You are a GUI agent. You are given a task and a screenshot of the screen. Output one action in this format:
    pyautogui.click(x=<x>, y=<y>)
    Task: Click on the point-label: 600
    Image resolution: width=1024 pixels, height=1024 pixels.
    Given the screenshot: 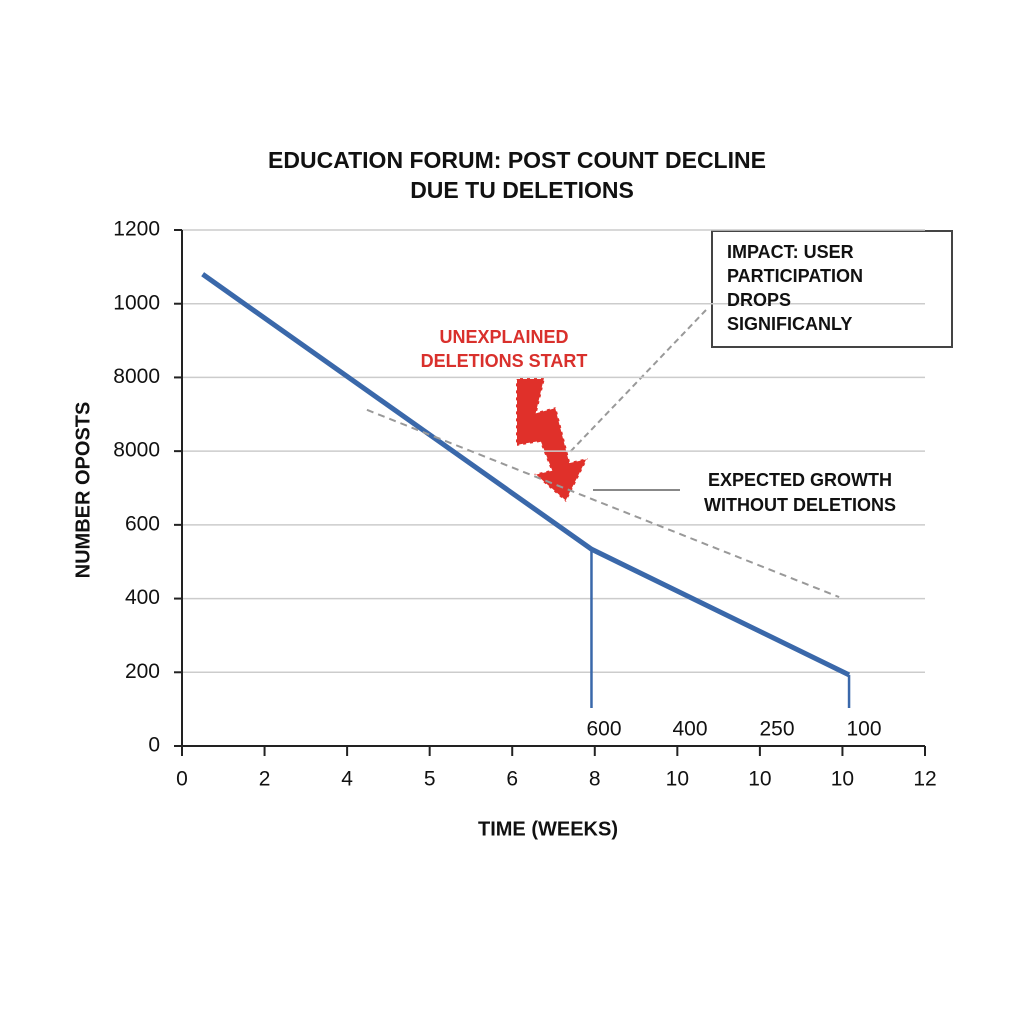 What is the action you would take?
    pyautogui.click(x=603, y=729)
    